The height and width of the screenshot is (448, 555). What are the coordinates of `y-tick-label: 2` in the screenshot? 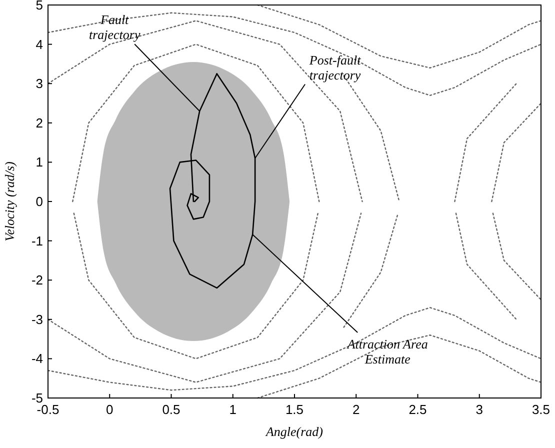 It's located at (39, 122).